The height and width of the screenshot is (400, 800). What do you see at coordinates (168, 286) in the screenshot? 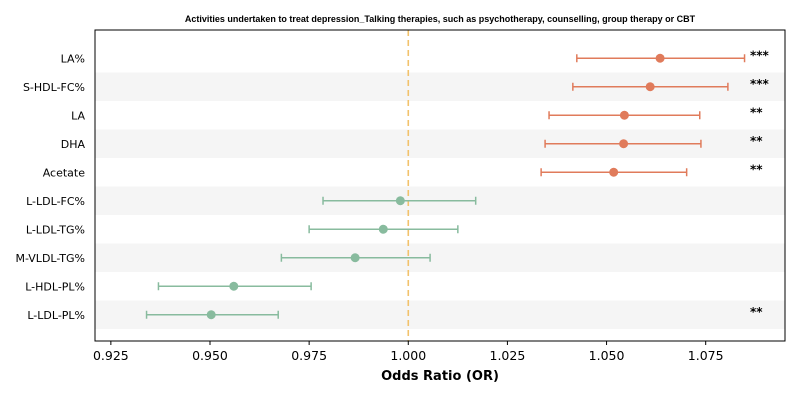
I see `forest-row: L-HDL-PL%` at bounding box center [168, 286].